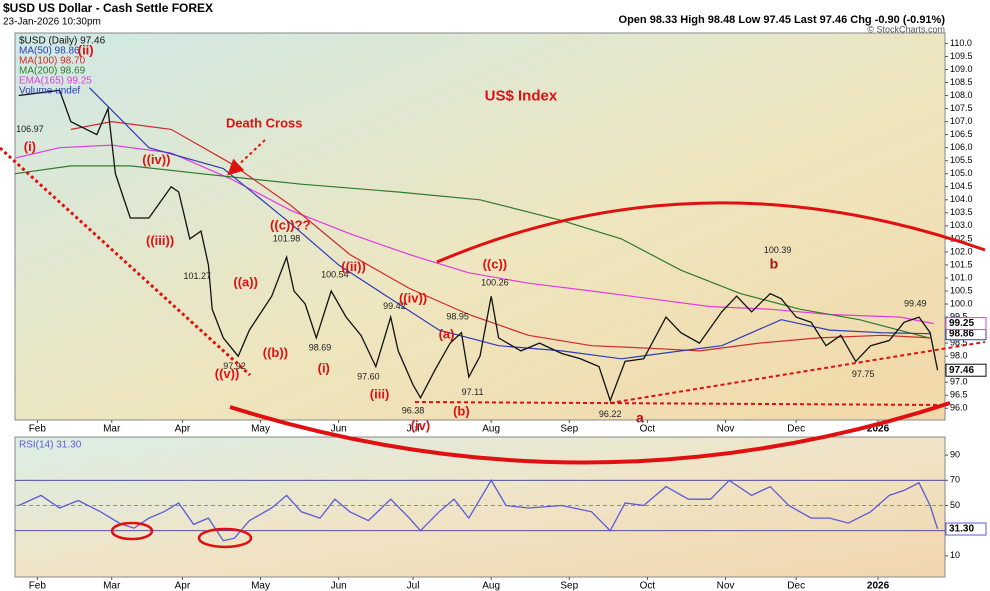 This screenshot has width=990, height=591. What do you see at coordinates (955, 480) in the screenshot?
I see `y-tick-label: 70` at bounding box center [955, 480].